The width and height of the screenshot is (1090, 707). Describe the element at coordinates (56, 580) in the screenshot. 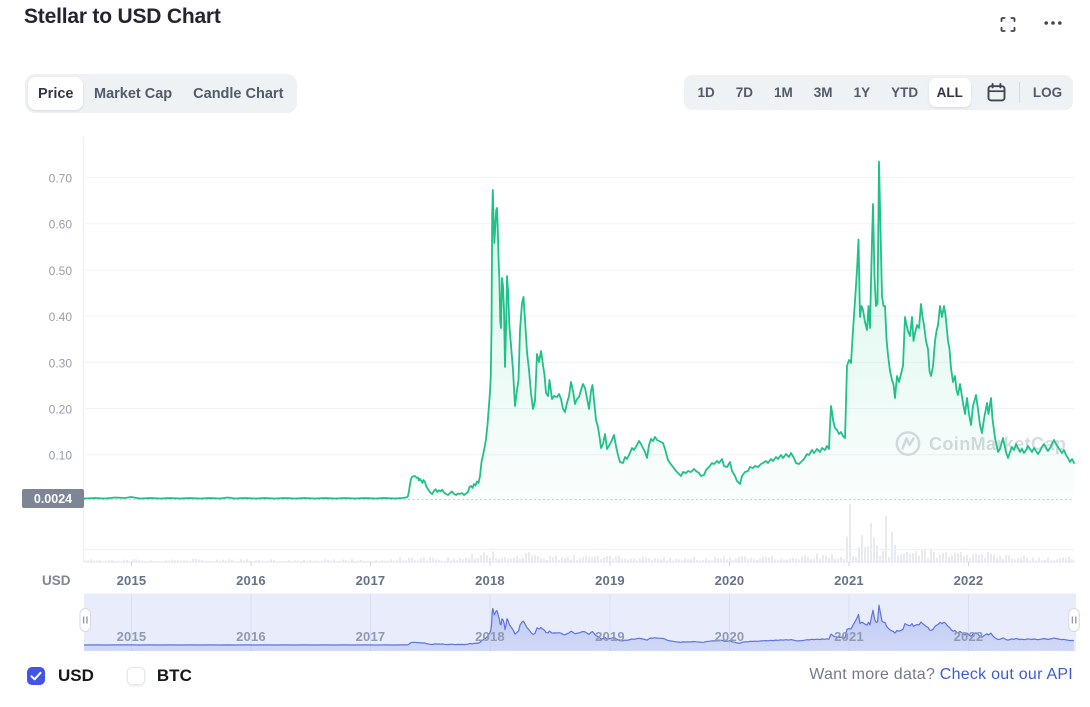

I see `svg-text: USD` at that location.